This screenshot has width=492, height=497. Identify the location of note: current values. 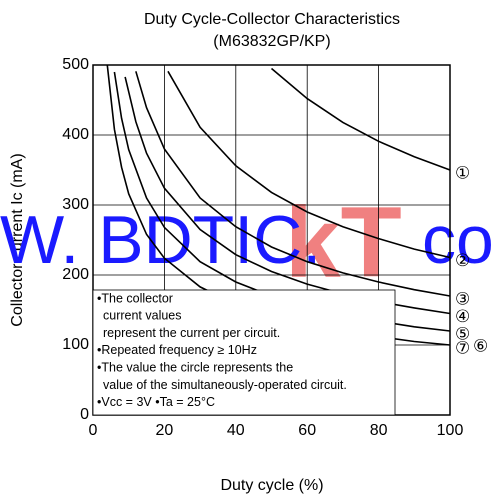
(142, 316).